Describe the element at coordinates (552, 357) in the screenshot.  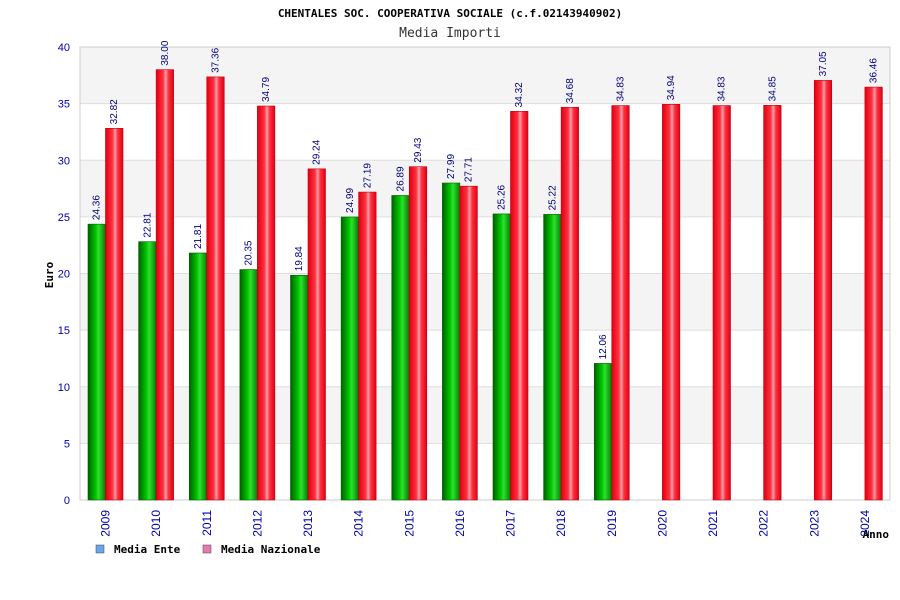
I see `bar-media-ente-2018` at that location.